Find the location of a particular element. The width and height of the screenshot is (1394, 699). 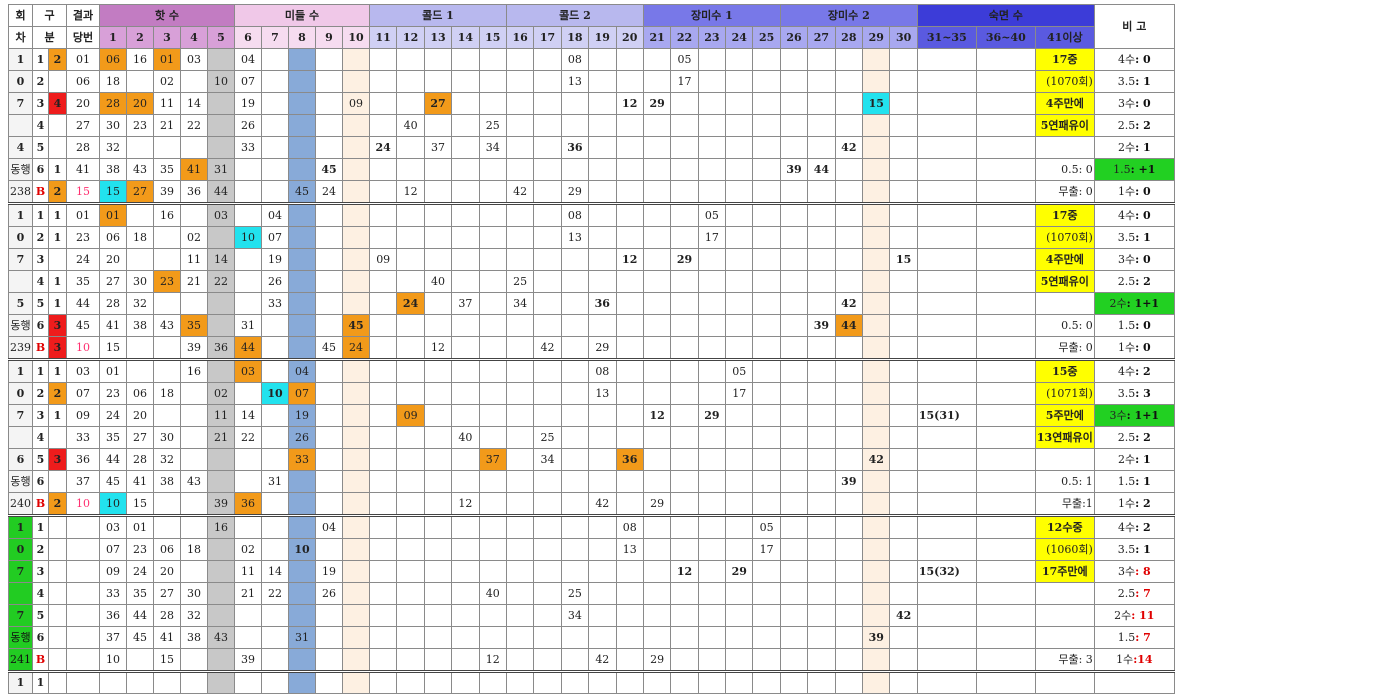

number-cell-3: 01 is located at coordinates (167, 59).